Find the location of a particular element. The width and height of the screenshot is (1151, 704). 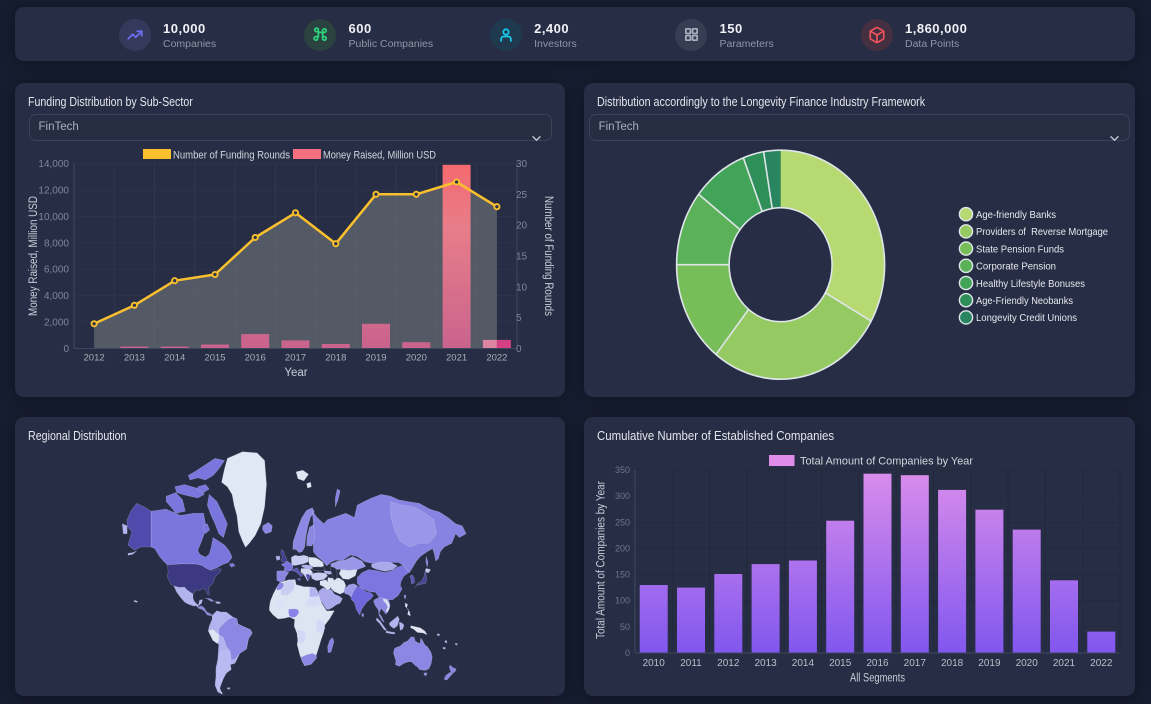

svg-text: State Pension Funds is located at coordinates (1020, 249).